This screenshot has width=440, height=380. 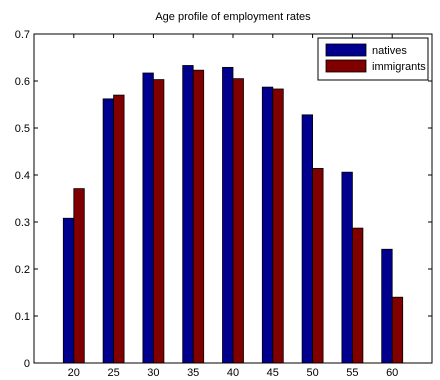 What do you see at coordinates (312, 373) in the screenshot?
I see `x-tick-label: 50` at bounding box center [312, 373].